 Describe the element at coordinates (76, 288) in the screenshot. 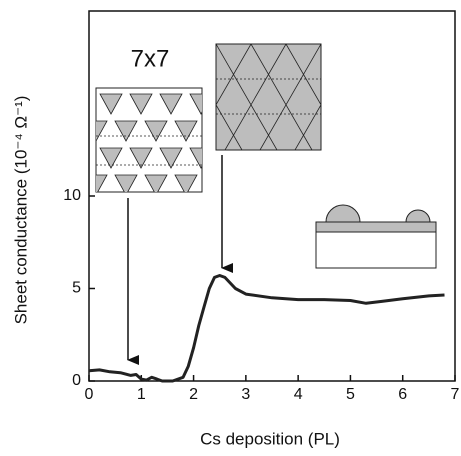

I see `y-tick-label: 5` at that location.